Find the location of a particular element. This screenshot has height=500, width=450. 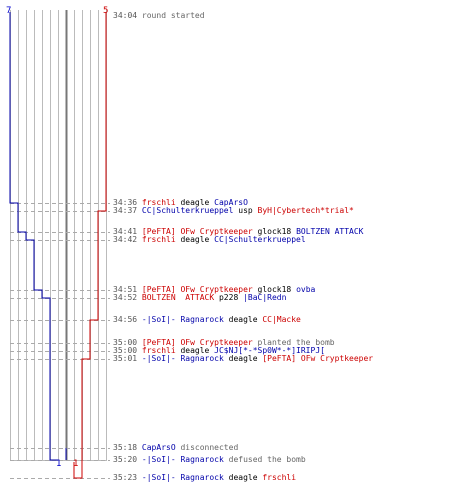

event-timestamp: 34:56 is located at coordinates (125, 319).